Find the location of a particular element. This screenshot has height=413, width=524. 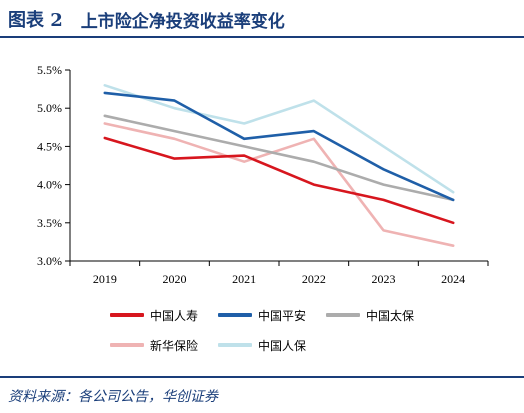

legend-item: 中国人寿 is located at coordinates (164, 315).